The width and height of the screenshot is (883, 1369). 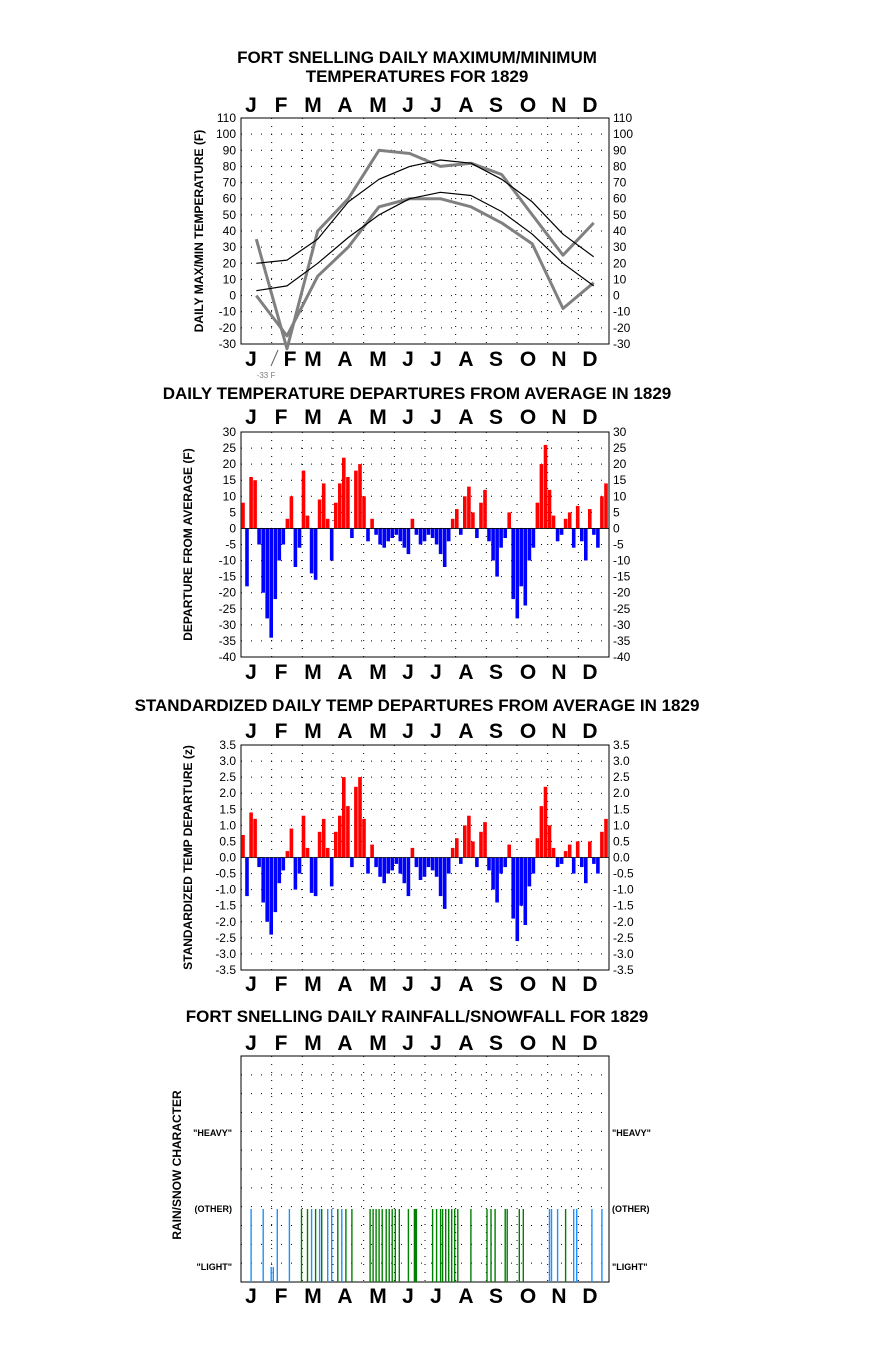 What do you see at coordinates (528, 359) in the screenshot?
I see `maxmin-bottom-month-9: O` at bounding box center [528, 359].